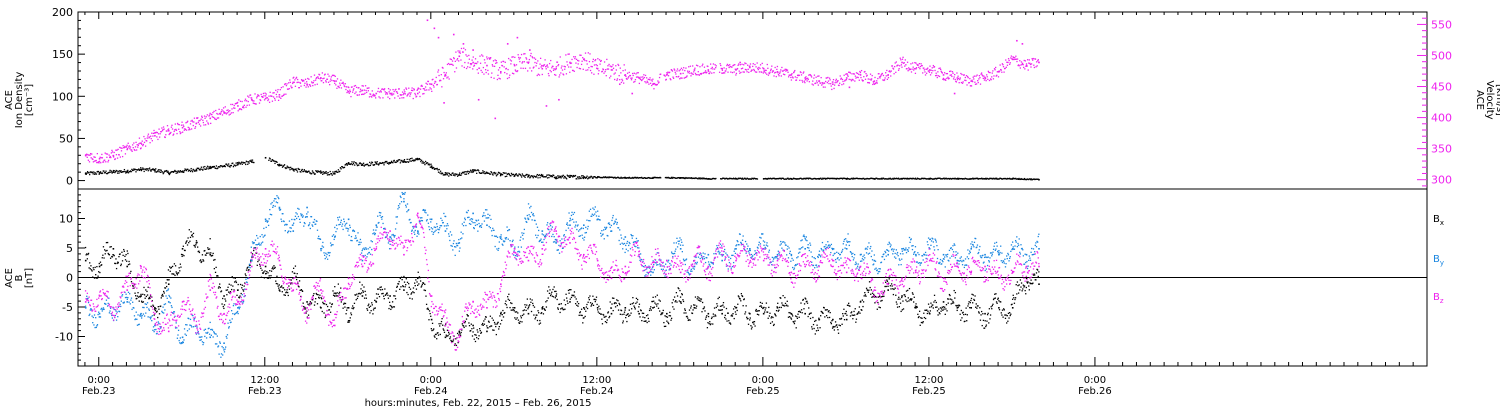  Describe the element at coordinates (1095, 380) in the screenshot. I see `time-tick-label: 0:00` at that location.